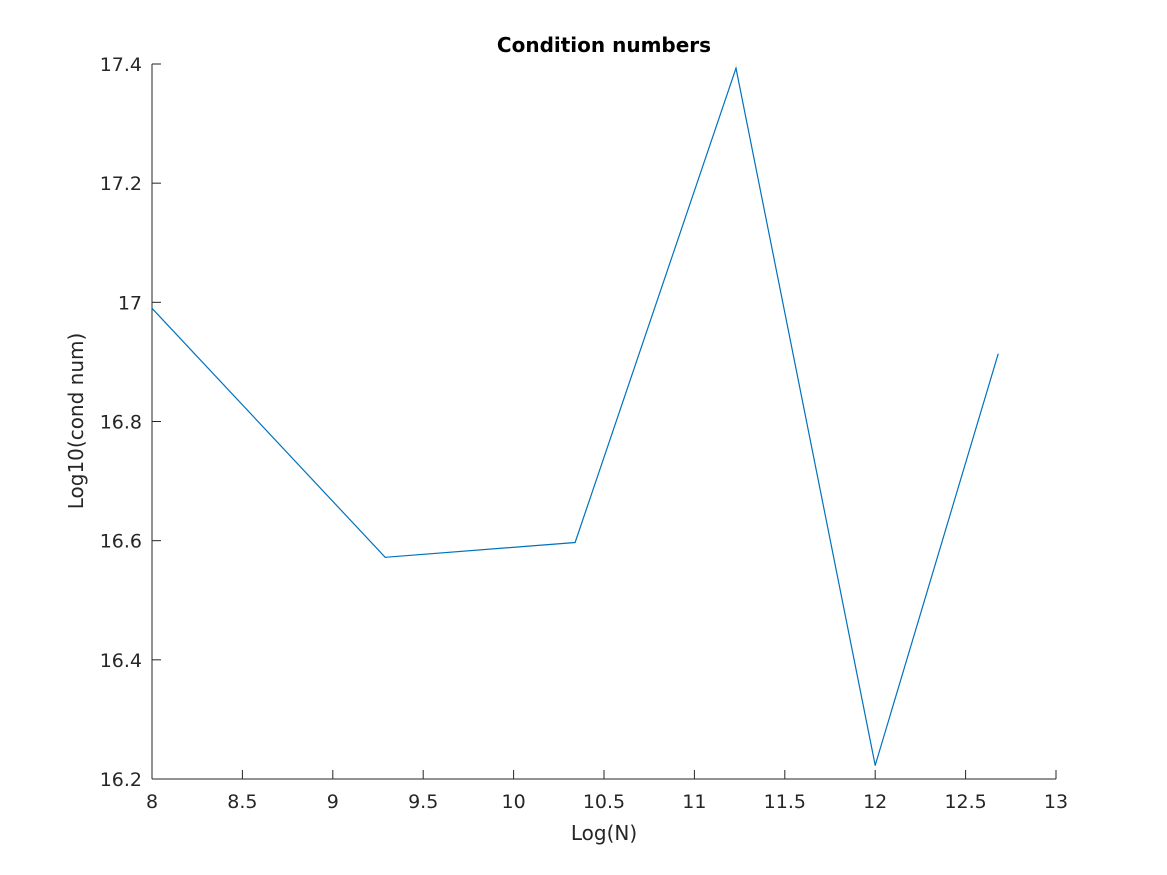 The image size is (1167, 875). Describe the element at coordinates (965, 802) in the screenshot. I see `x-tick-label: 12.5` at that location.